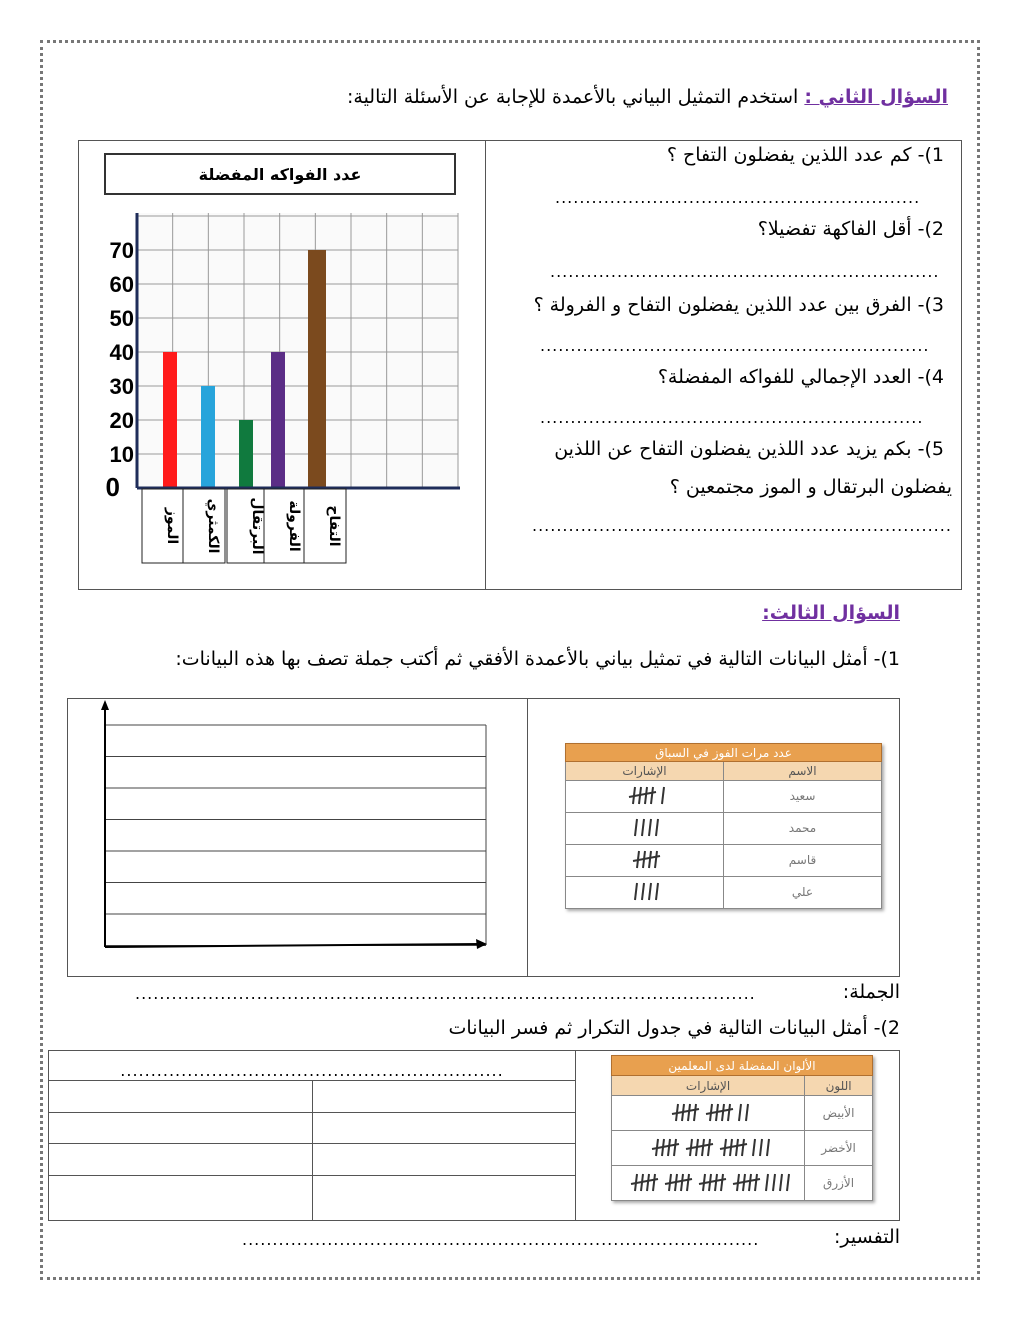  Describe the element at coordinates (481, 944) in the screenshot. I see `arrow-right-icon` at that location.